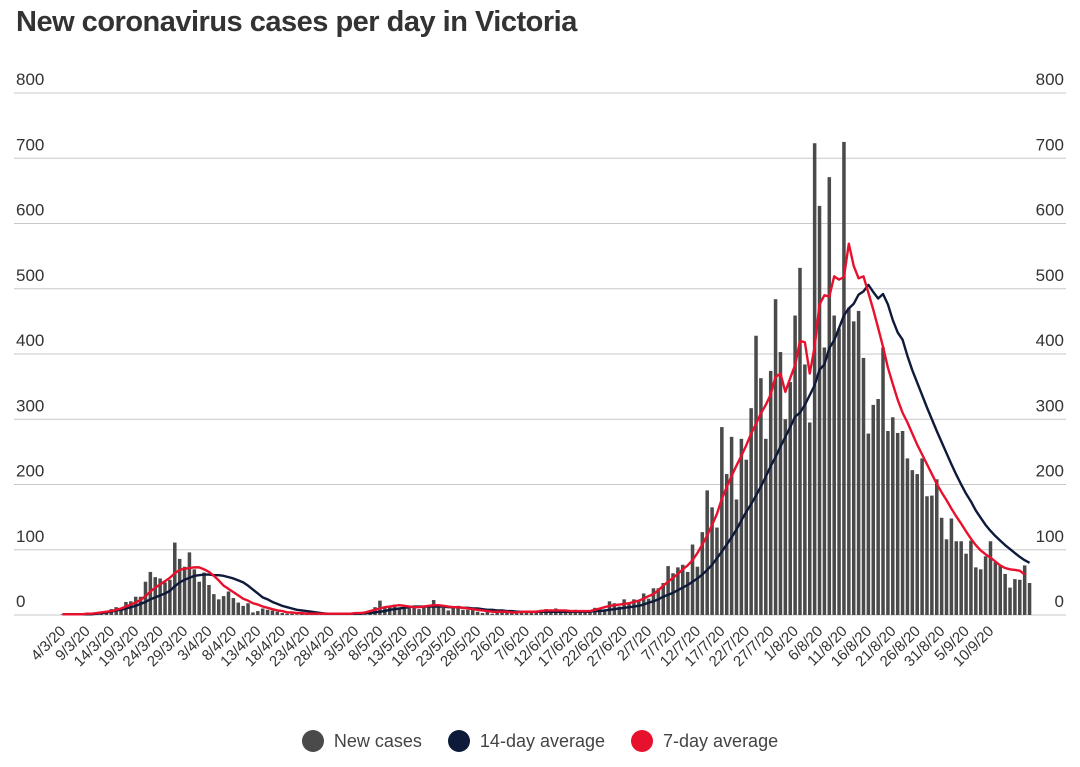  Describe the element at coordinates (1050, 144) in the screenshot. I see `y-tick-right-700: 700` at that location.